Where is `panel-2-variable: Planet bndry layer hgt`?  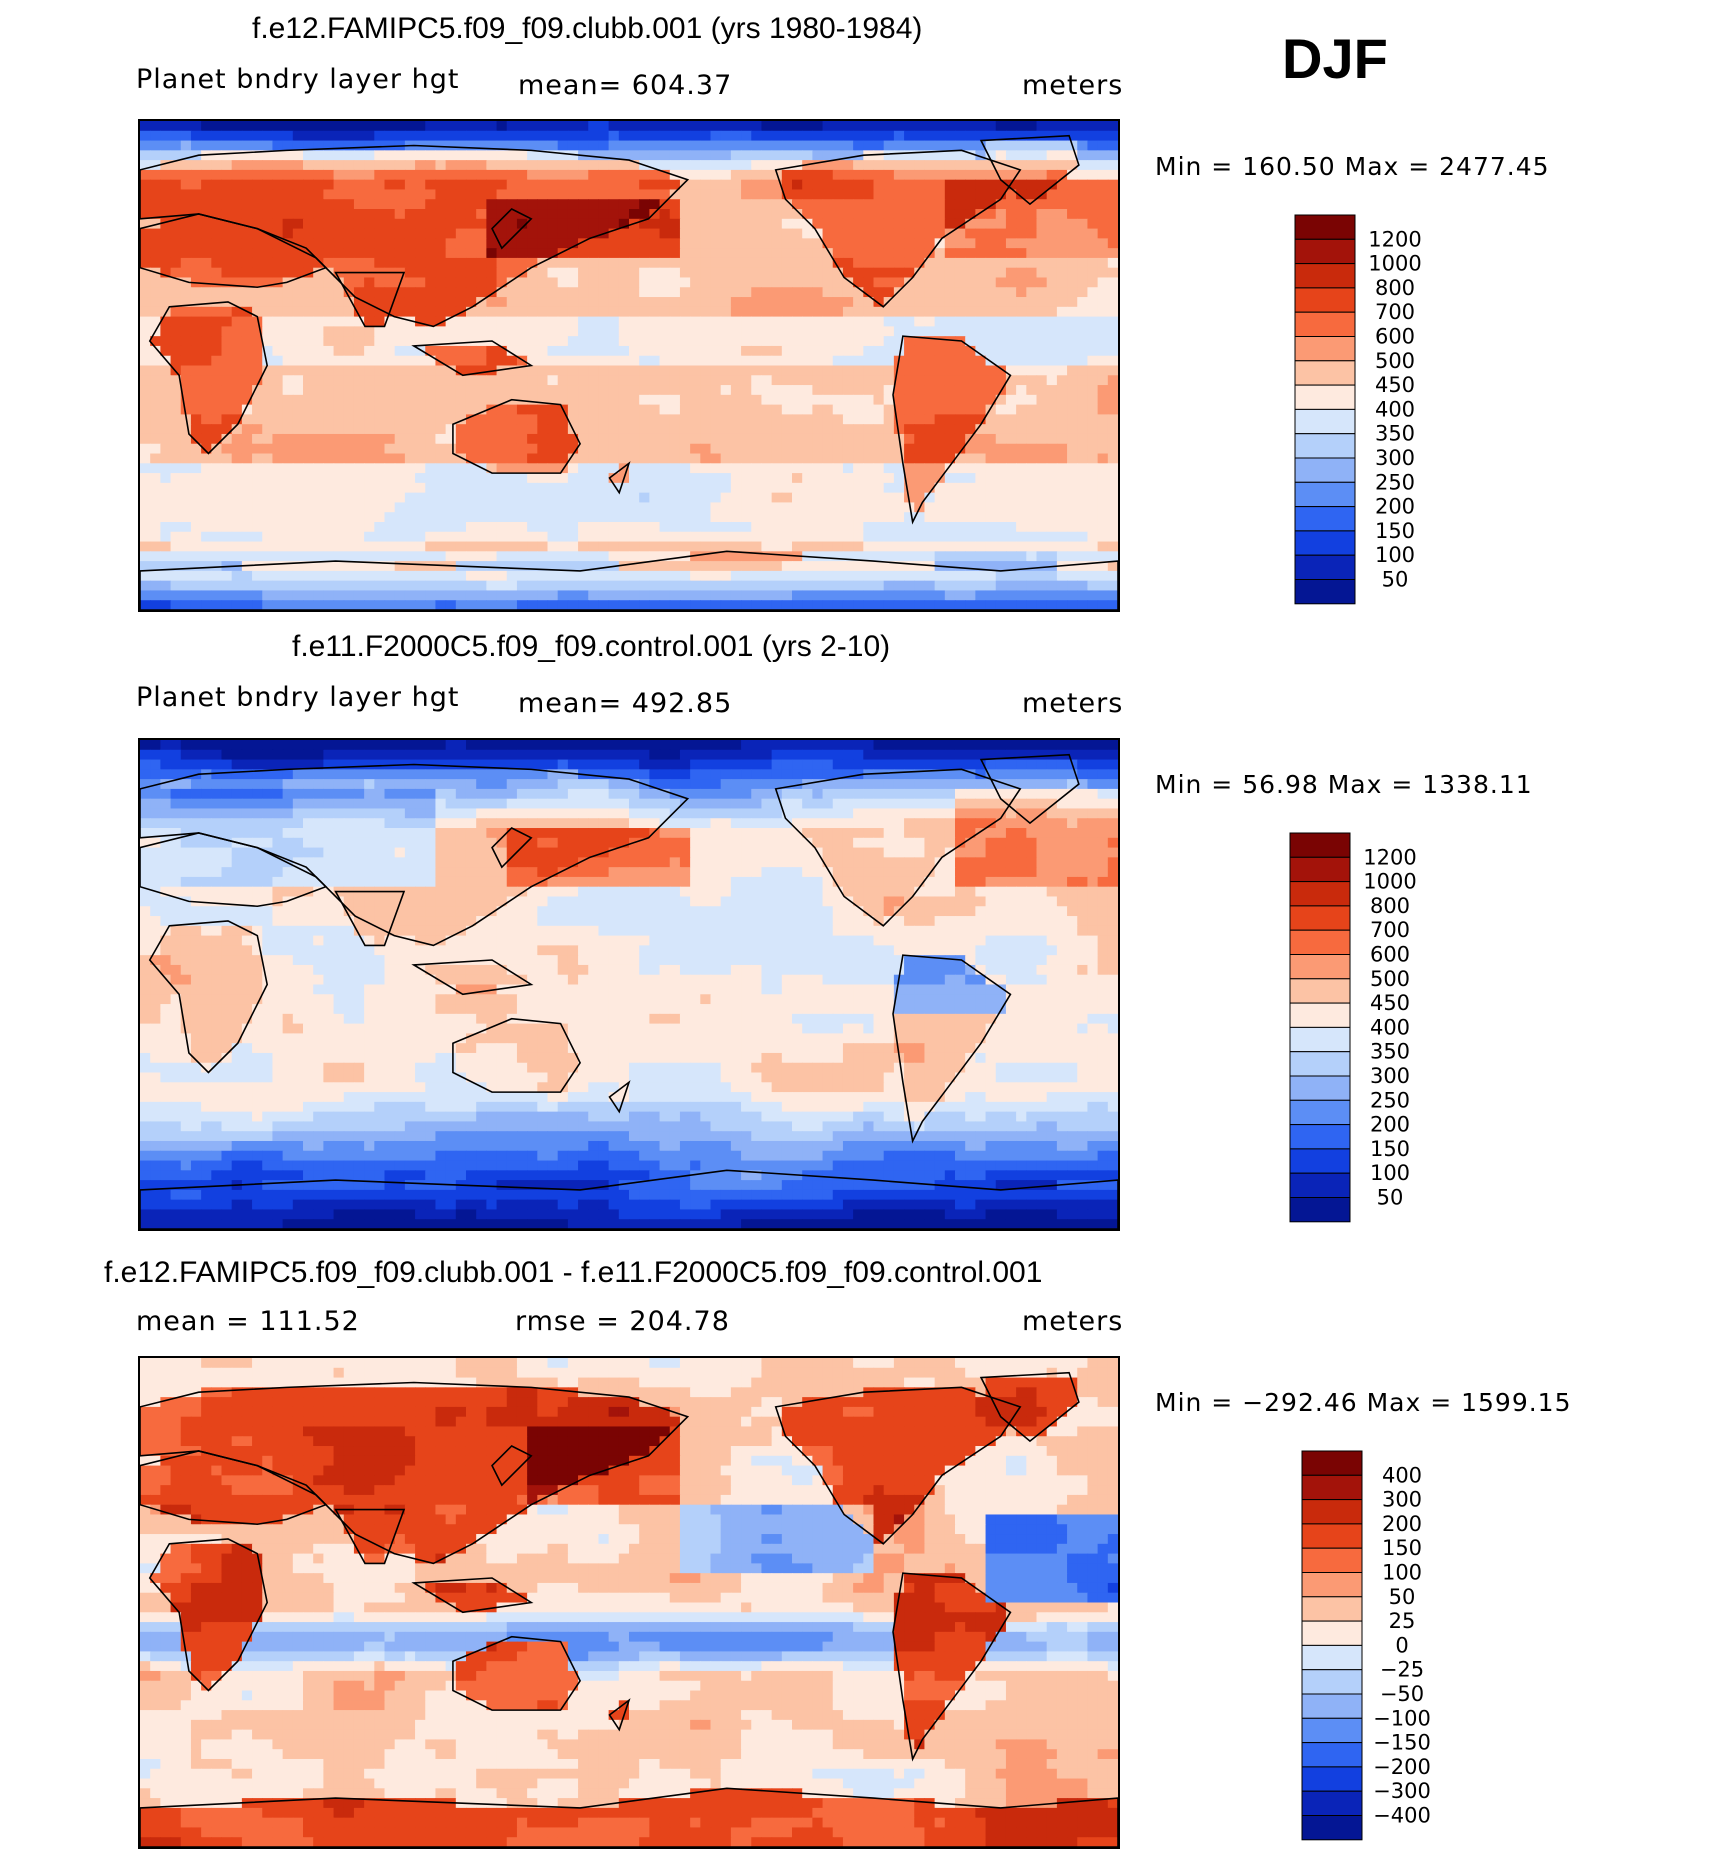 panel-2-variable: Planet bndry layer hgt is located at coordinates (298, 697).